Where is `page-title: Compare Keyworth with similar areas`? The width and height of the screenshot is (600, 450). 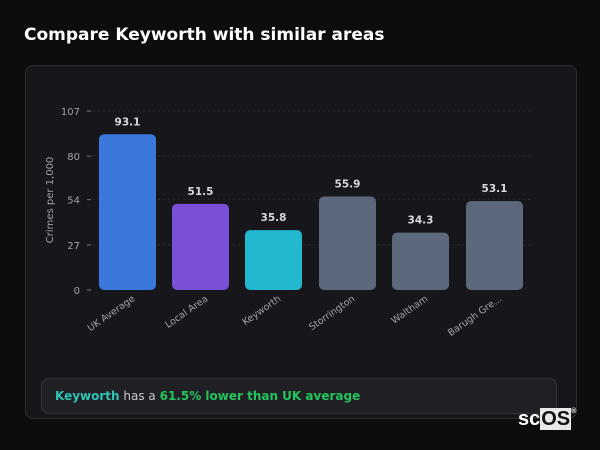 page-title: Compare Keyworth with similar areas is located at coordinates (204, 35).